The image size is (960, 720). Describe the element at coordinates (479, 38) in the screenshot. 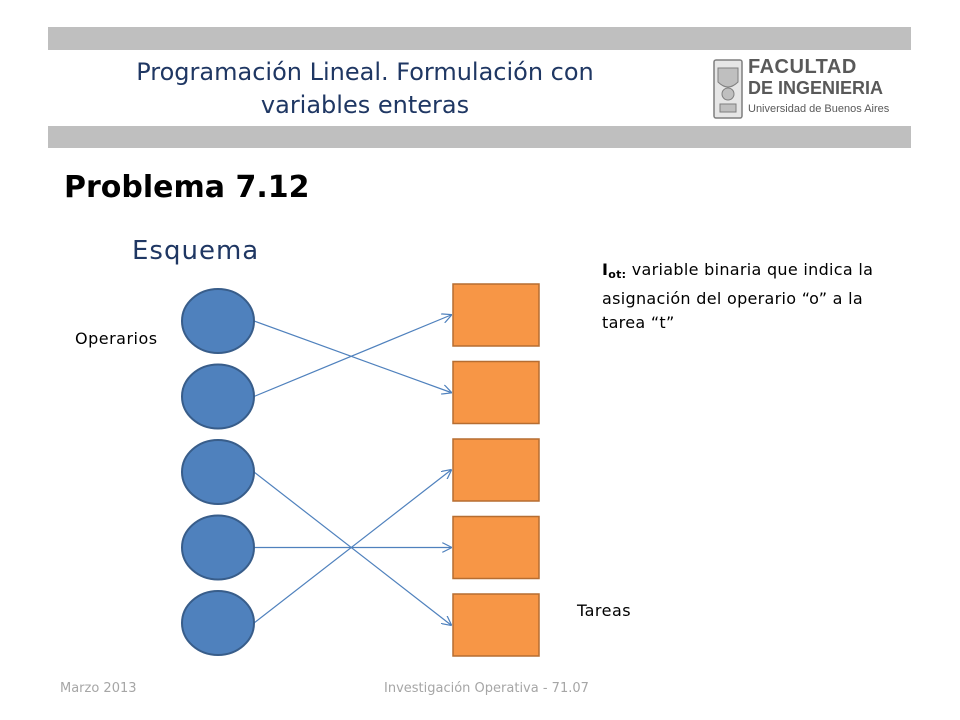

I see `header-bar-top` at that location.